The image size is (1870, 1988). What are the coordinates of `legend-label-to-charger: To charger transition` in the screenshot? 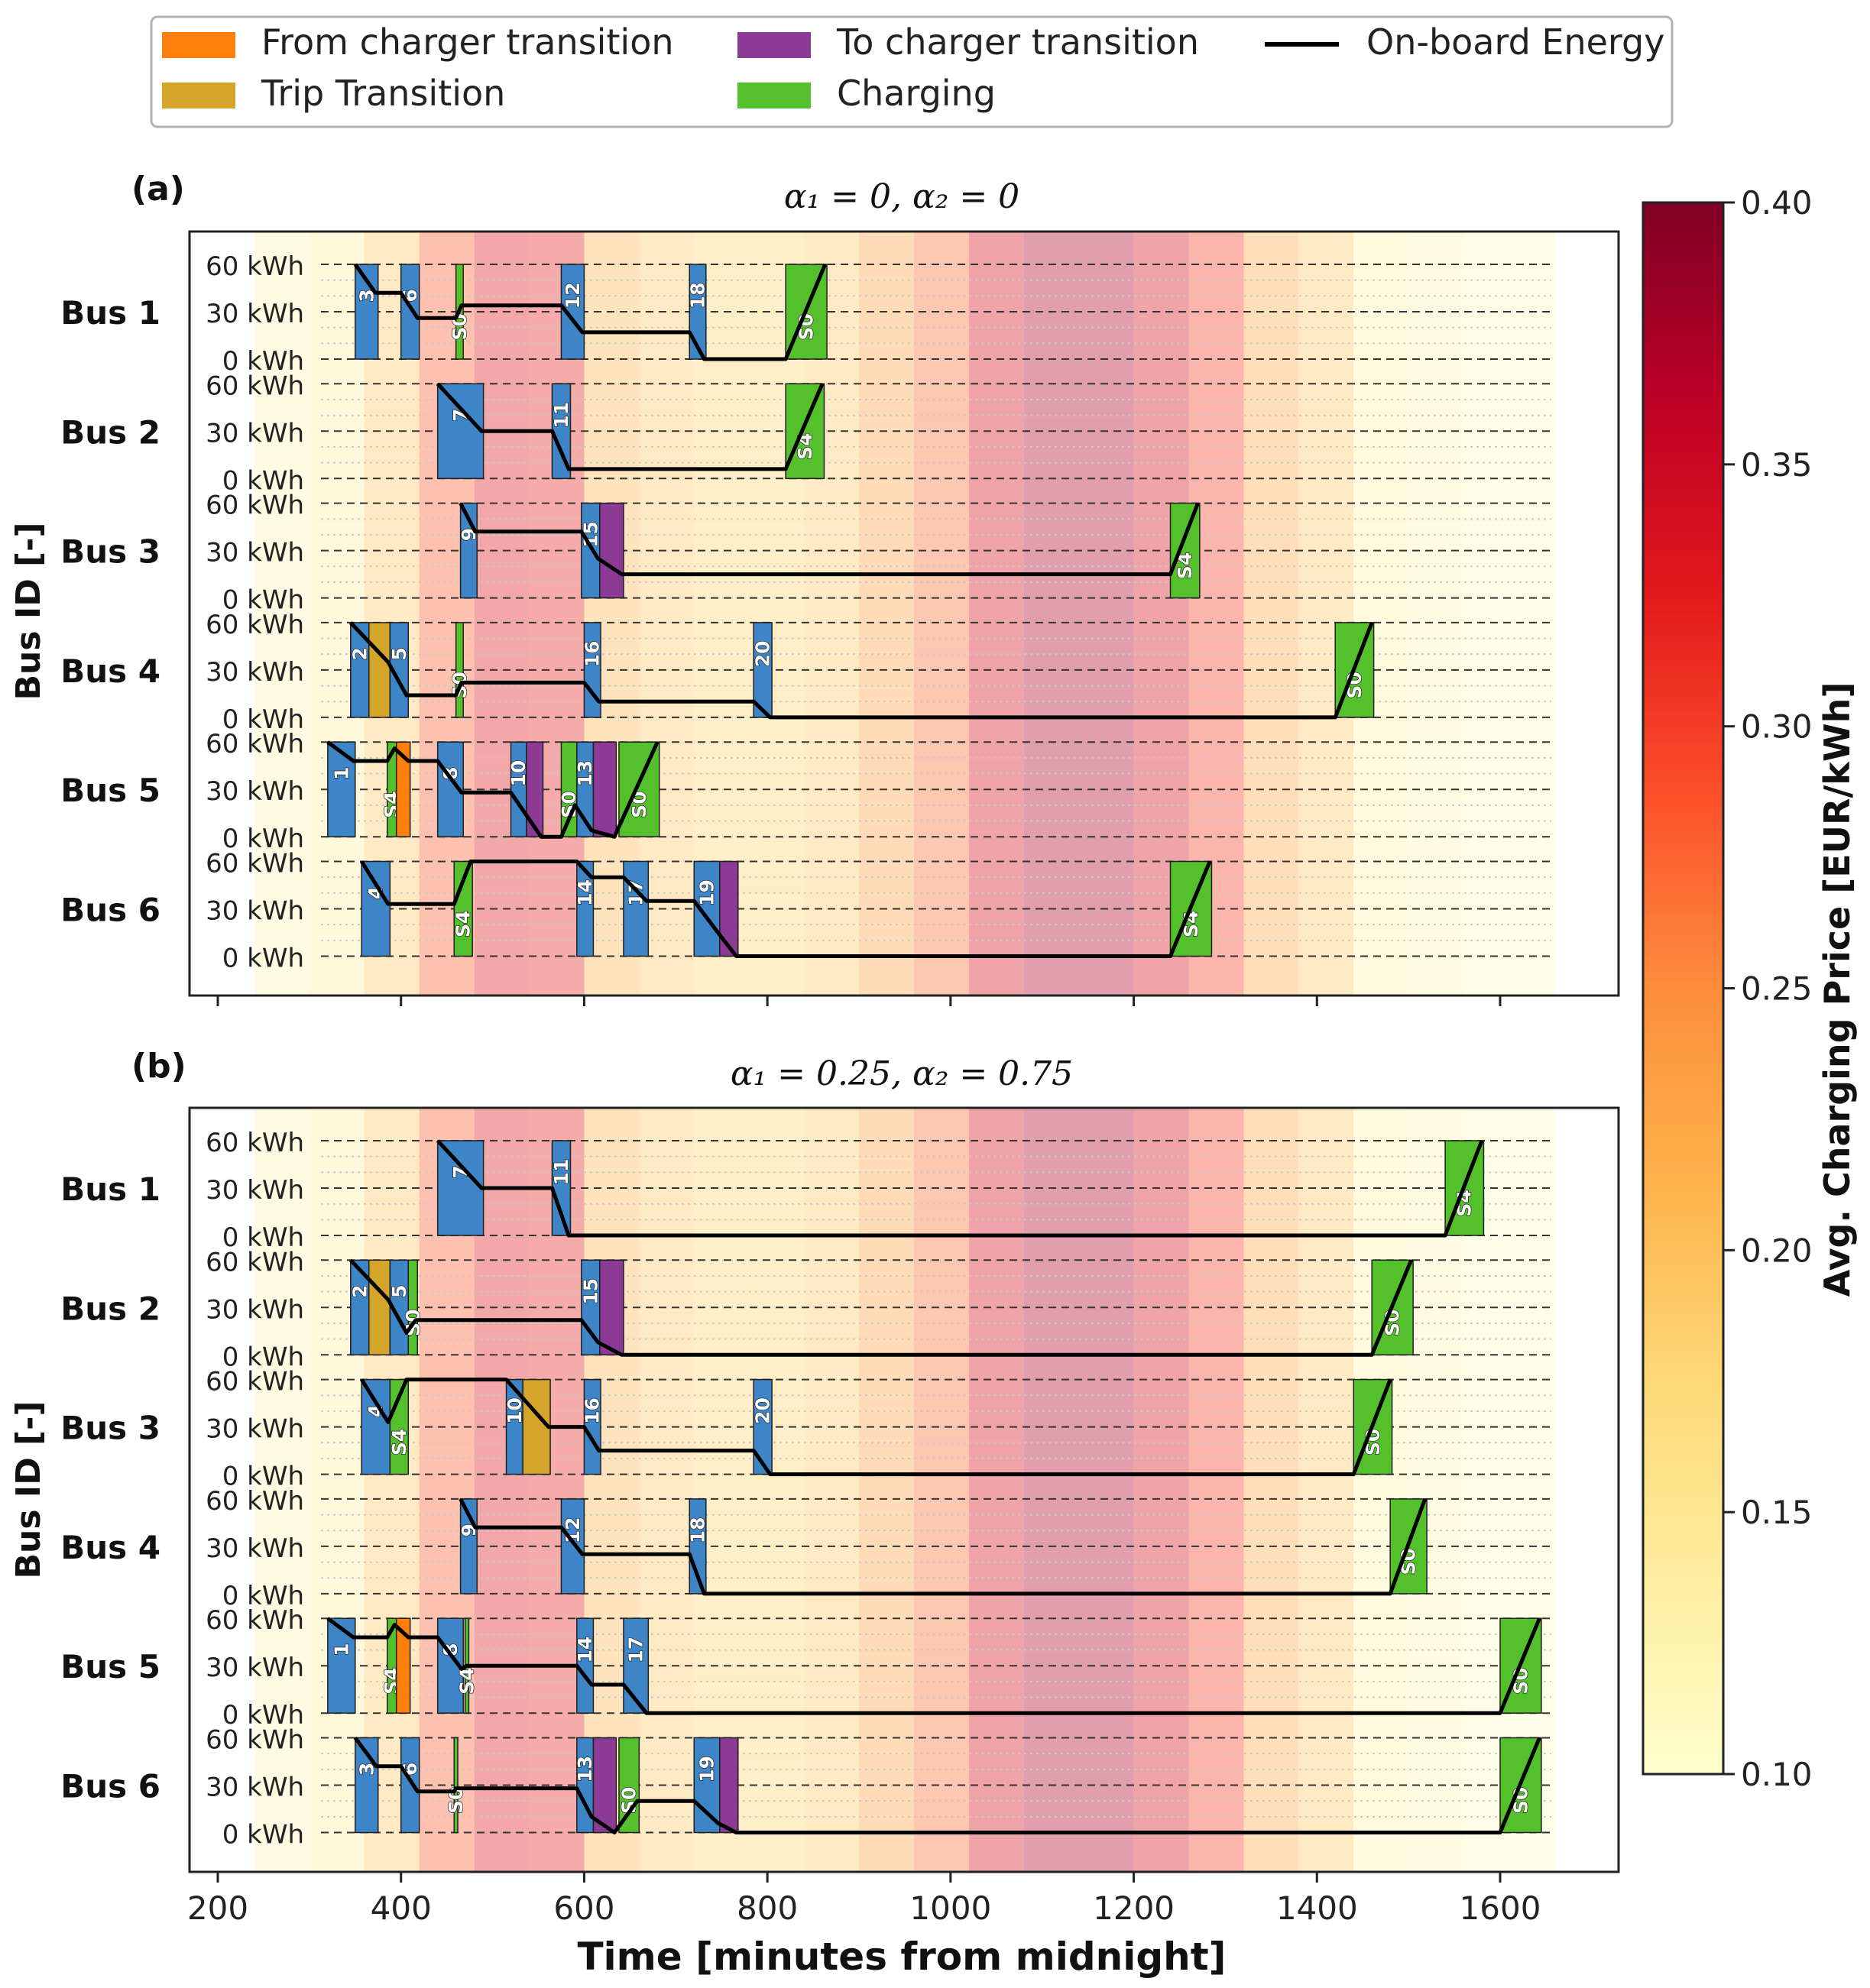 It's located at (1017, 42).